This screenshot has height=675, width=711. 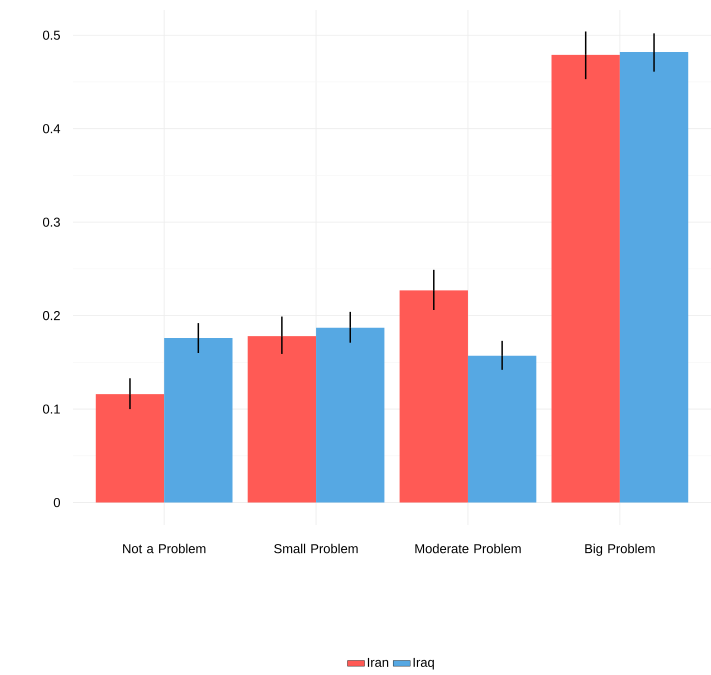 What do you see at coordinates (620, 550) in the screenshot?
I see `x-tick-label: Big Problem` at bounding box center [620, 550].